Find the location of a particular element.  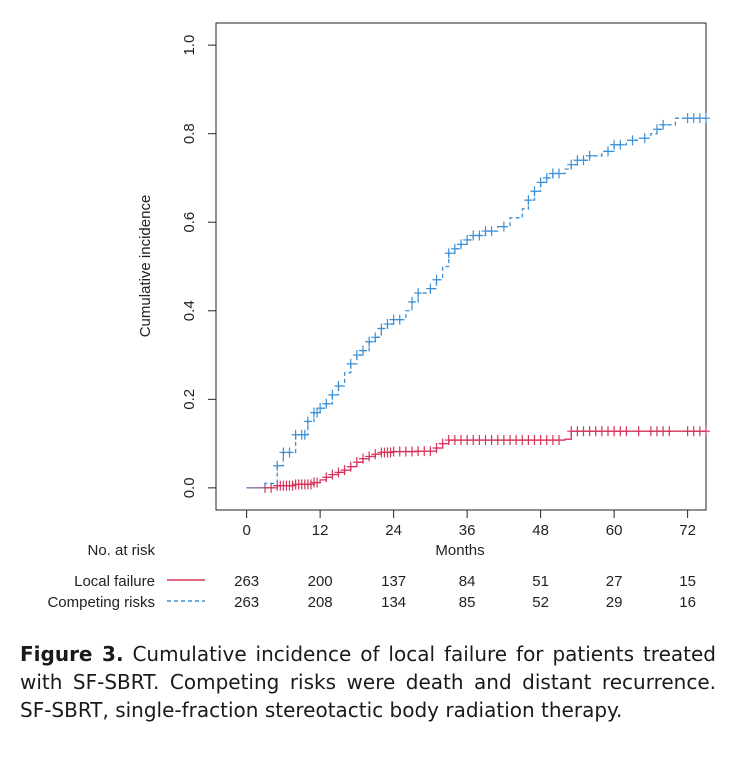

risk-count: 52 is located at coordinates (540, 602).